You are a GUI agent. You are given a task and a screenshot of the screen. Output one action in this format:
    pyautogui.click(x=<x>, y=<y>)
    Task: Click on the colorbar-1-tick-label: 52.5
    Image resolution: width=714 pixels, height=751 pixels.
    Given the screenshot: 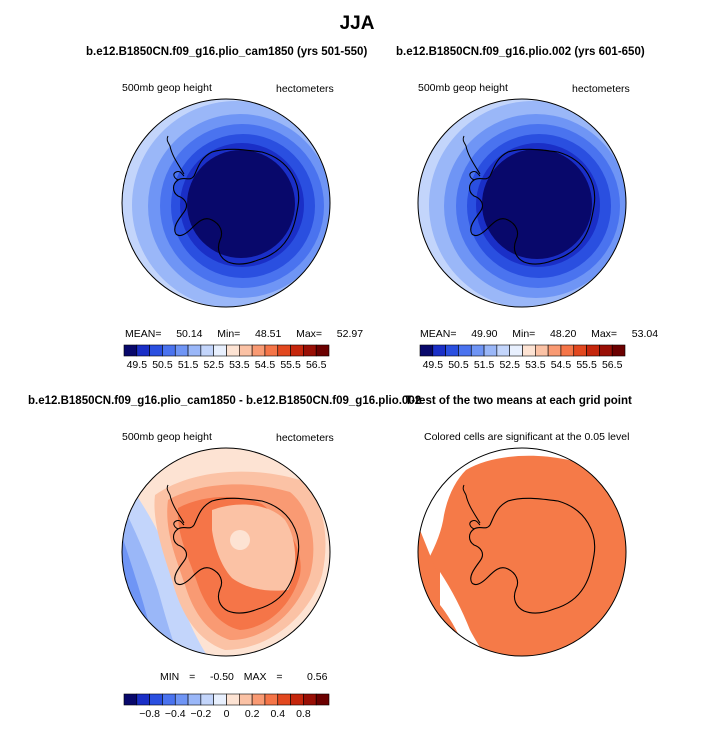 What is the action you would take?
    pyautogui.click(x=213, y=365)
    